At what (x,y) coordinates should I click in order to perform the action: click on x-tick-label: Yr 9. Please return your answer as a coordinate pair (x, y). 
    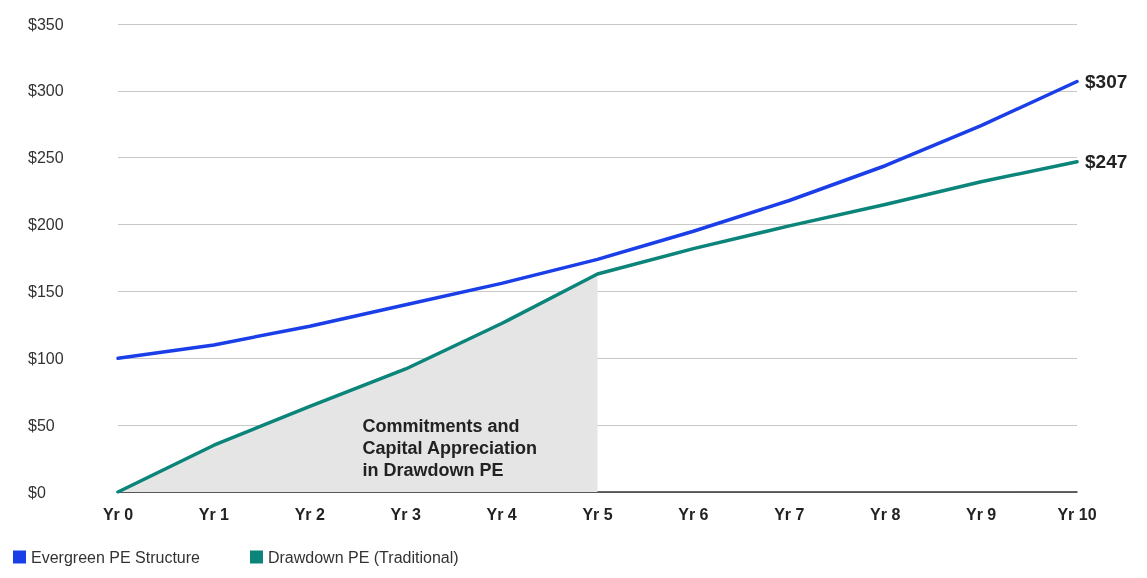
    Looking at the image, I should click on (981, 514).